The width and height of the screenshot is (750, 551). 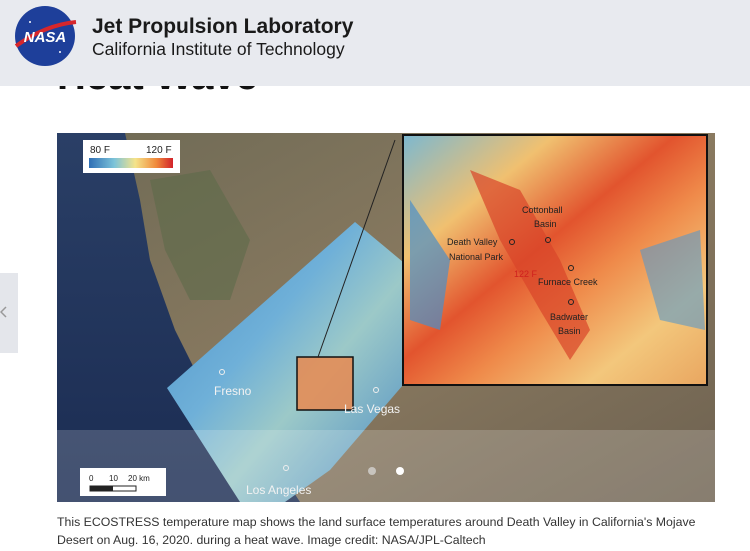 I want to click on site-title: Jet Propulsion Laboratory, so click(x=223, y=26).